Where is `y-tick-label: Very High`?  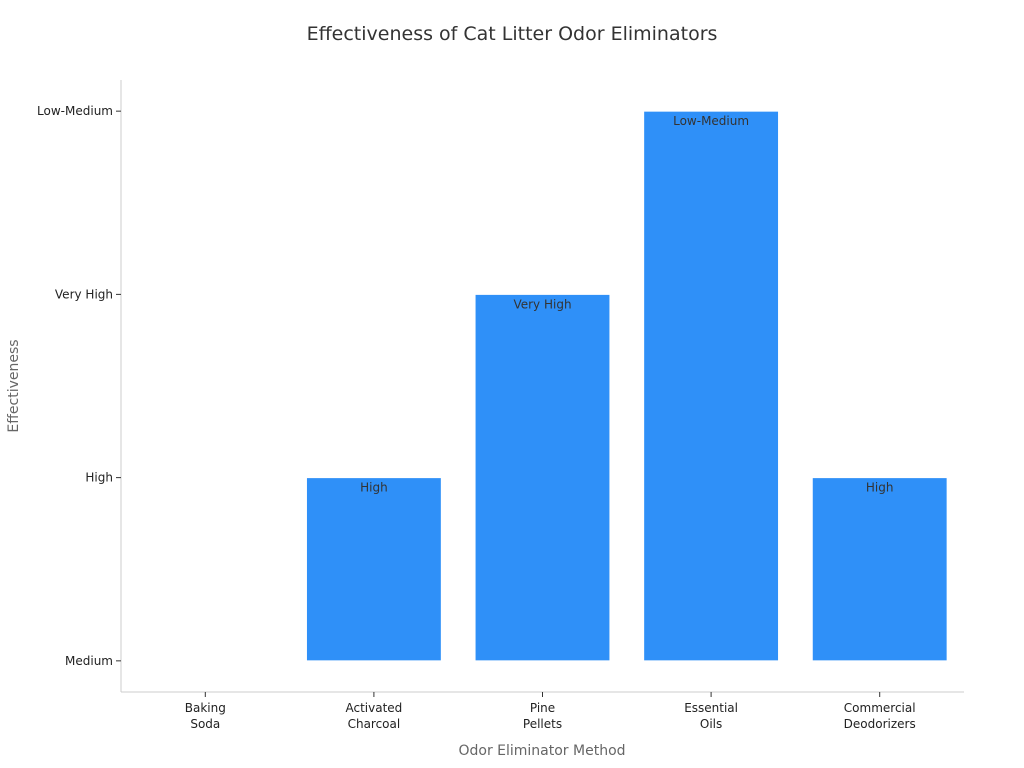
y-tick-label: Very High is located at coordinates (84, 294).